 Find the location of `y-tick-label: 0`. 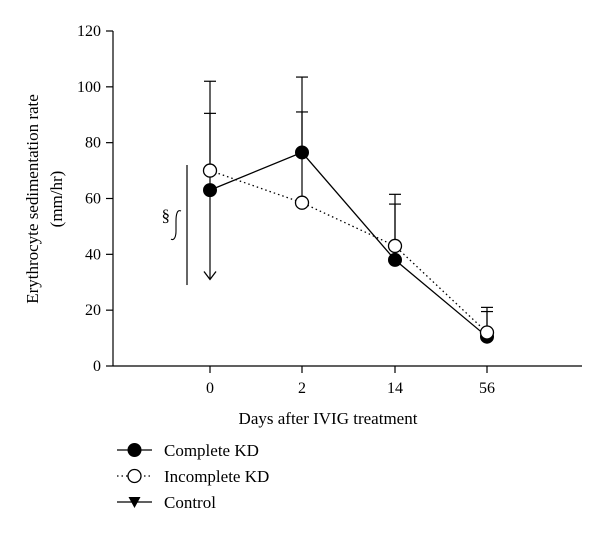

y-tick-label: 0 is located at coordinates (97, 366).